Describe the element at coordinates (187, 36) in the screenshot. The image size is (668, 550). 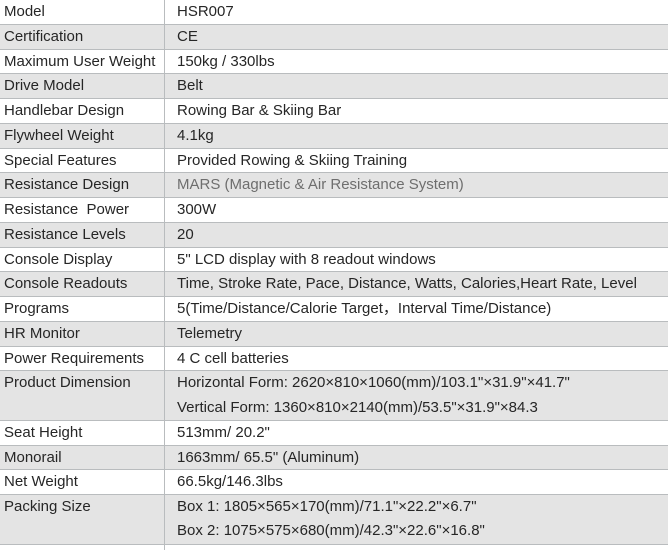
I see `spec-value-line: CE` at that location.